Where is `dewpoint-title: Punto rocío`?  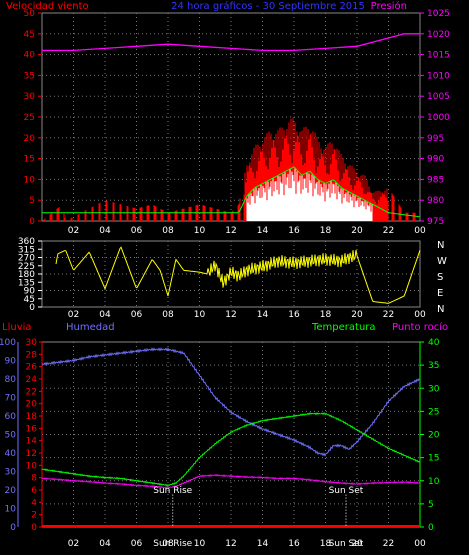 dewpoint-title: Punto rocío is located at coordinates (420, 327).